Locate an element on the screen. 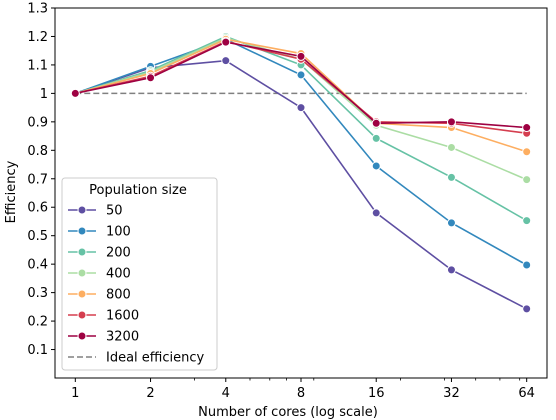  x-tick-label: 32 is located at coordinates (451, 393).